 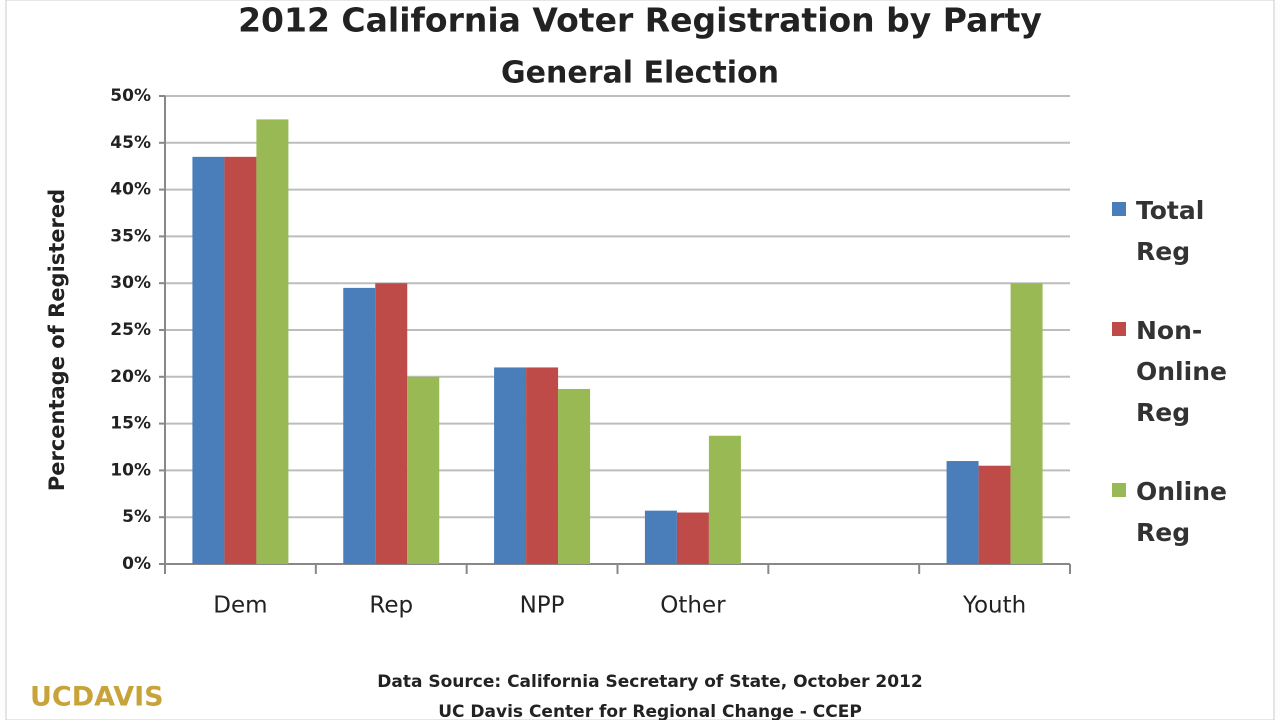 I want to click on y-tick-label: 20%, so click(x=130, y=377).